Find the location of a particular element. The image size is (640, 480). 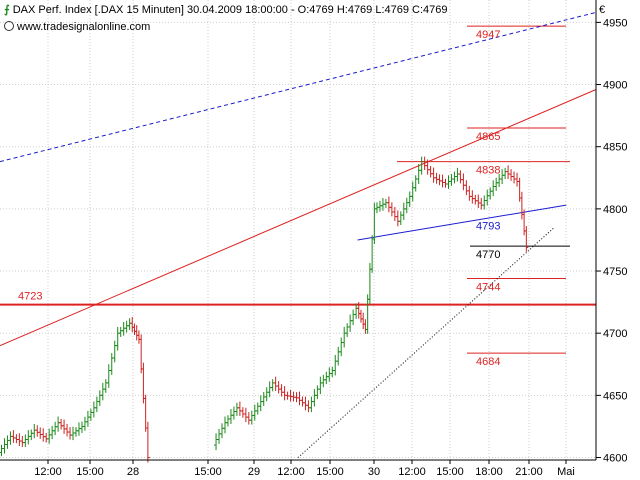

trendline-support is located at coordinates (462, 222).